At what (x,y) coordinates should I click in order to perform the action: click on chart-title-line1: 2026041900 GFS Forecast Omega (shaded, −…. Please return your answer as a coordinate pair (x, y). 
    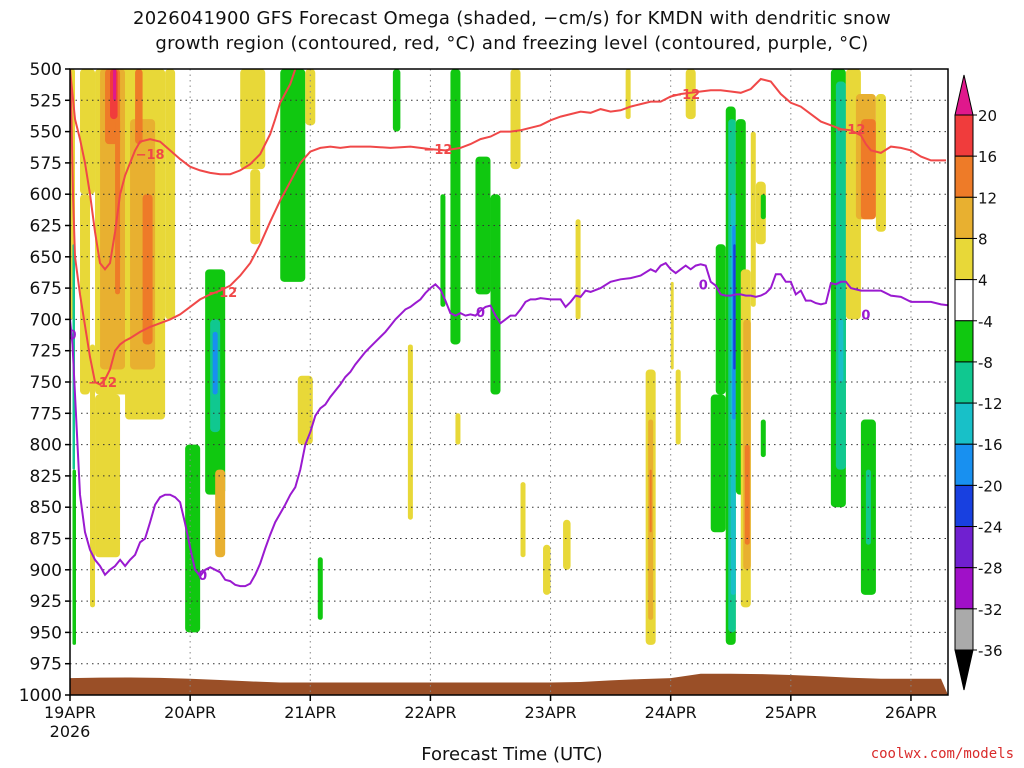
    Looking at the image, I should click on (512, 18).